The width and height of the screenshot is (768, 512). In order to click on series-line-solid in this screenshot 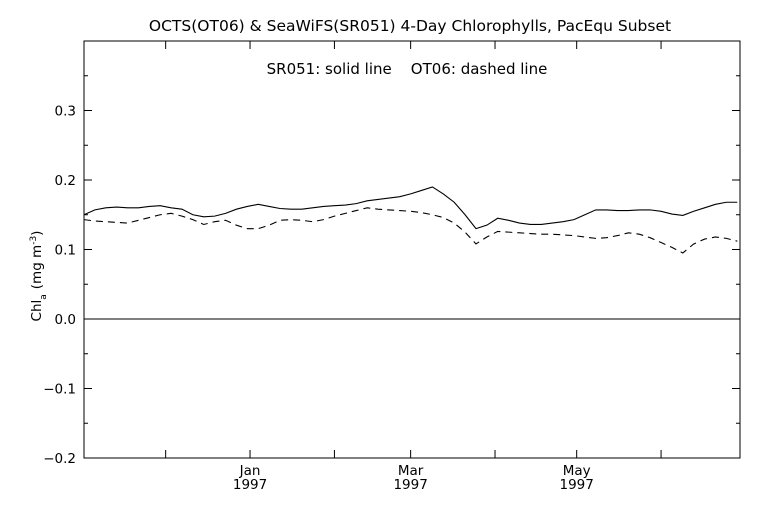, I will do `click(410, 208)`.